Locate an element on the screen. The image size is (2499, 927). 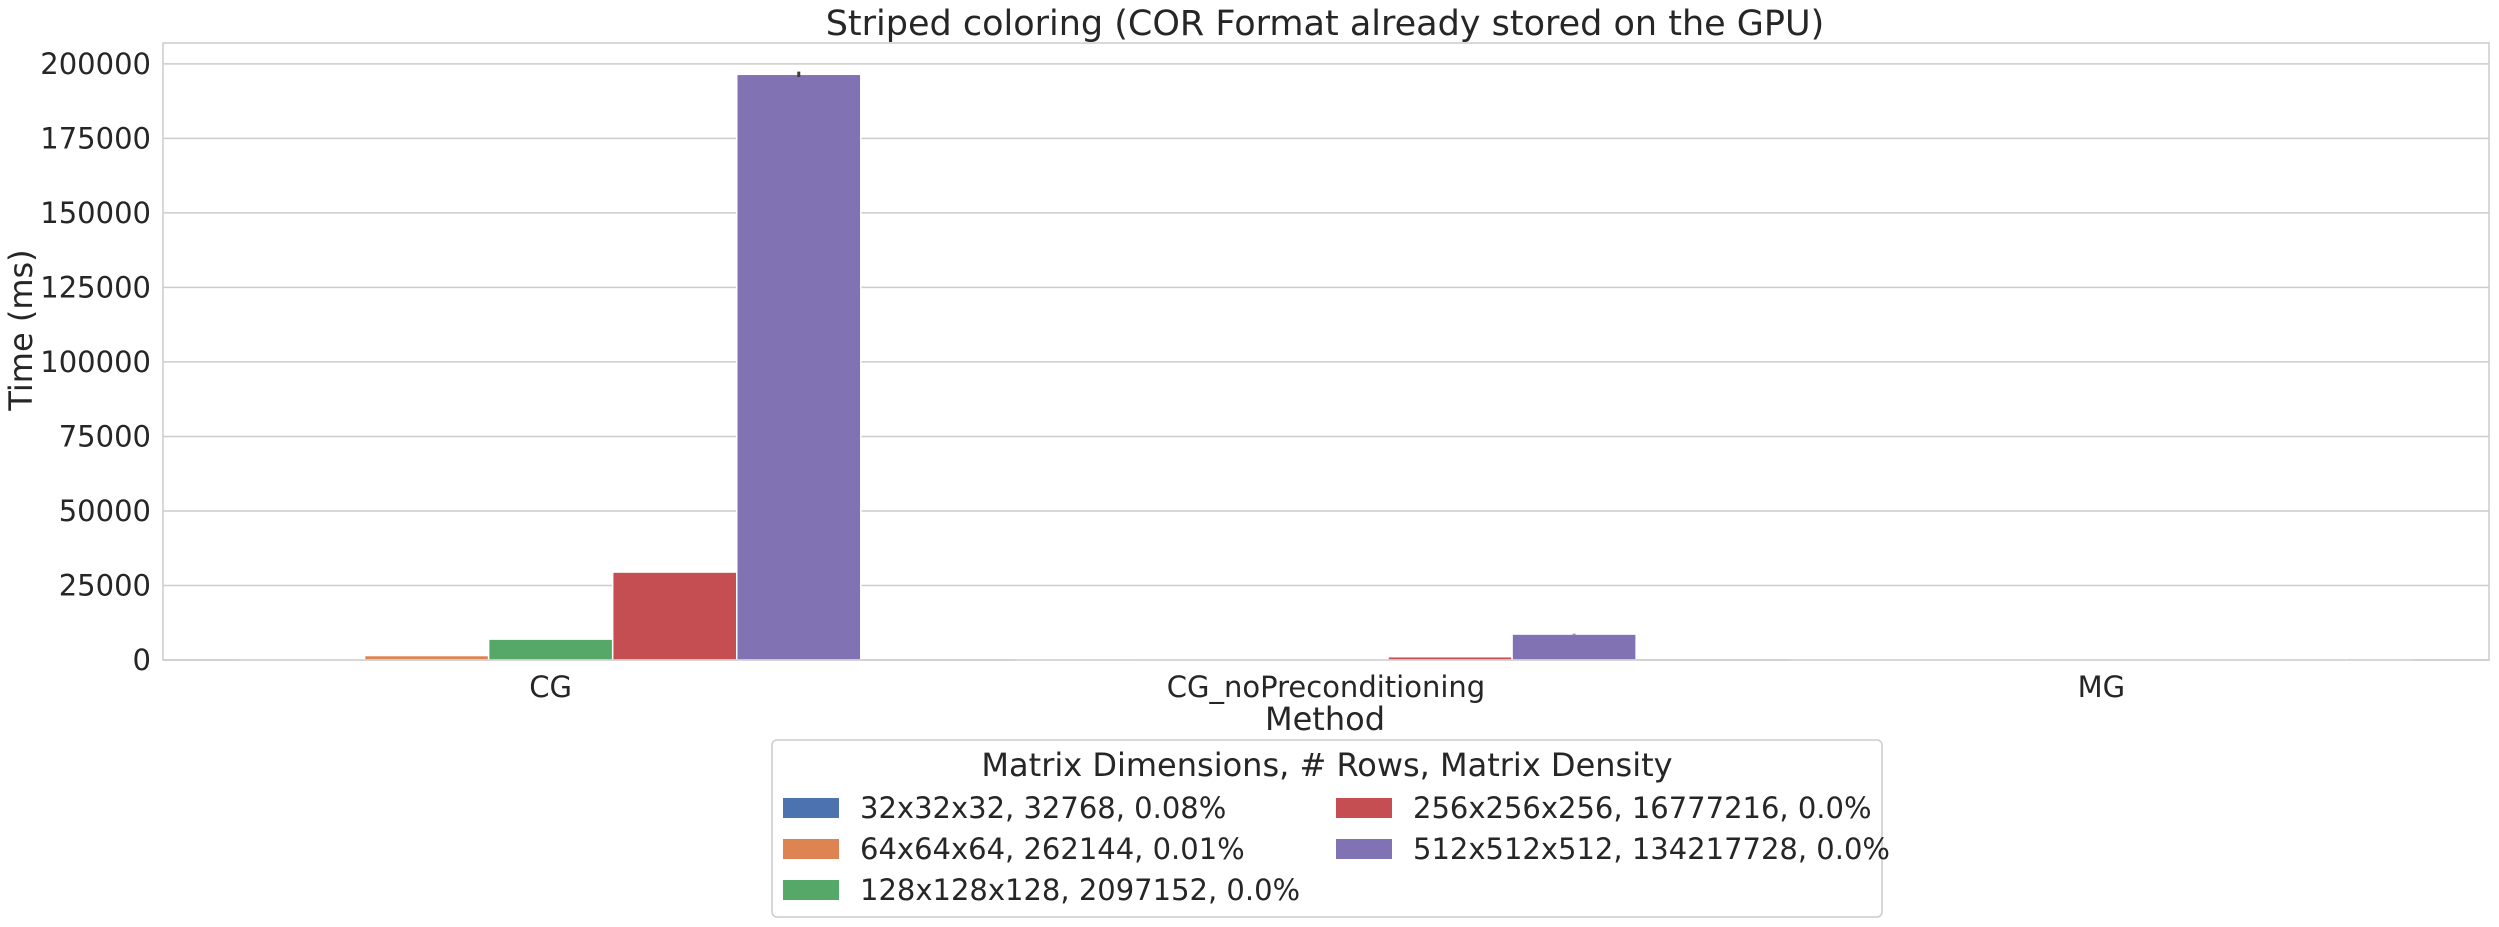
y-tick-label: 175000 is located at coordinates (95, 138).